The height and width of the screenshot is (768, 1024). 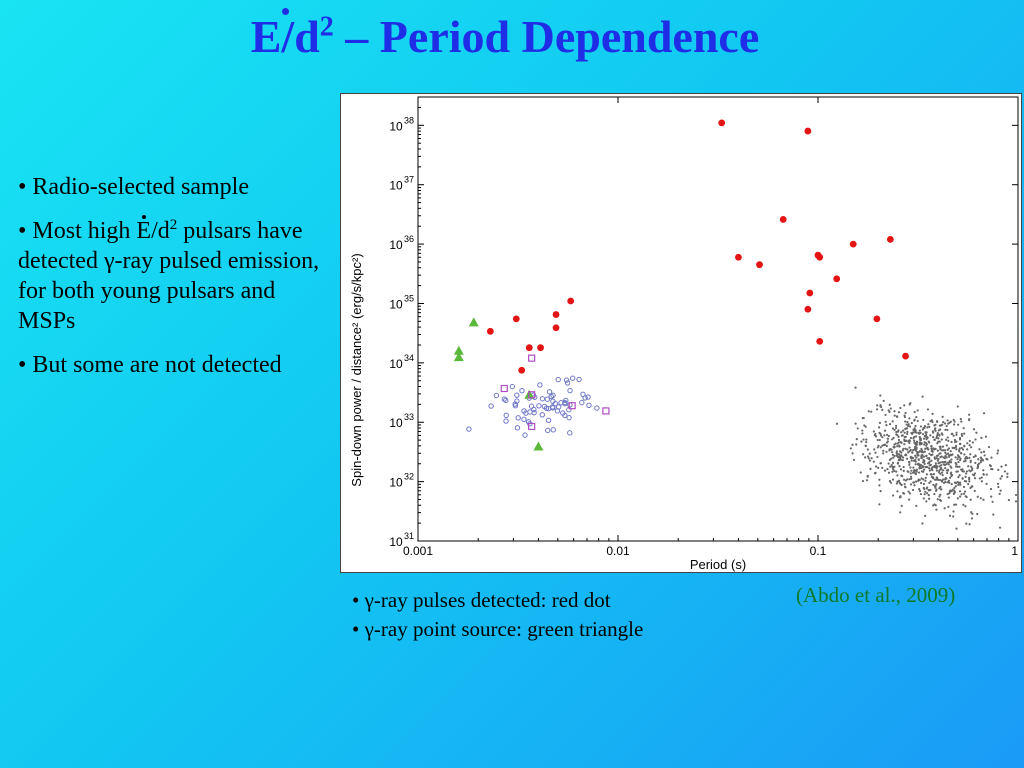 What do you see at coordinates (356, 369) in the screenshot?
I see `y-axis-label: Spin-down power / distance² (erg/s/kpc²)` at bounding box center [356, 369].